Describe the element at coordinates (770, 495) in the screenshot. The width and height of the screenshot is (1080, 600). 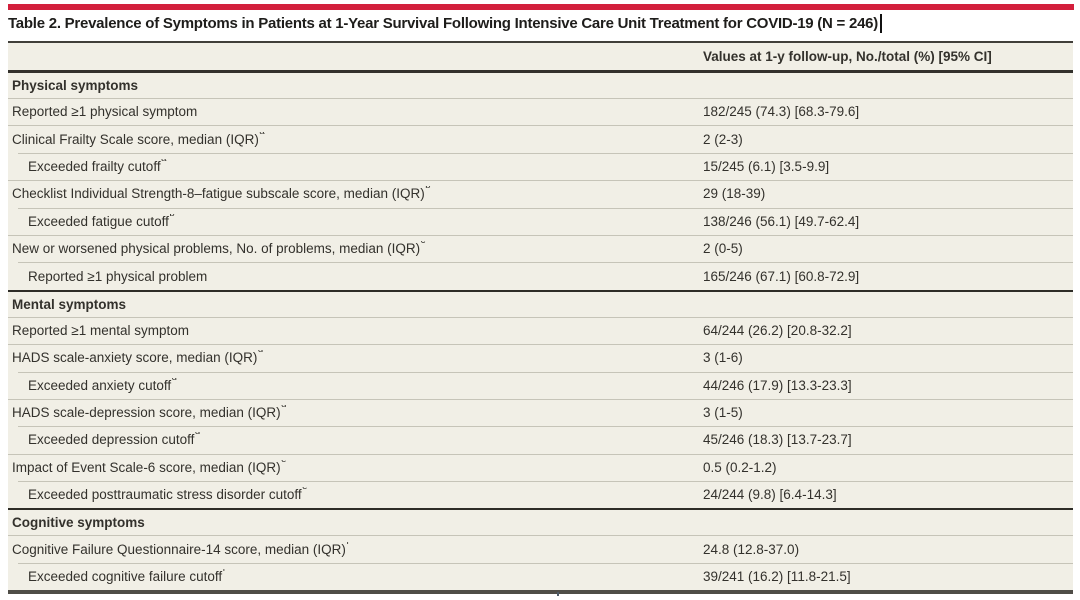
I see `row-value: 24/244 (9.8) [6.4-14.3]` at that location.